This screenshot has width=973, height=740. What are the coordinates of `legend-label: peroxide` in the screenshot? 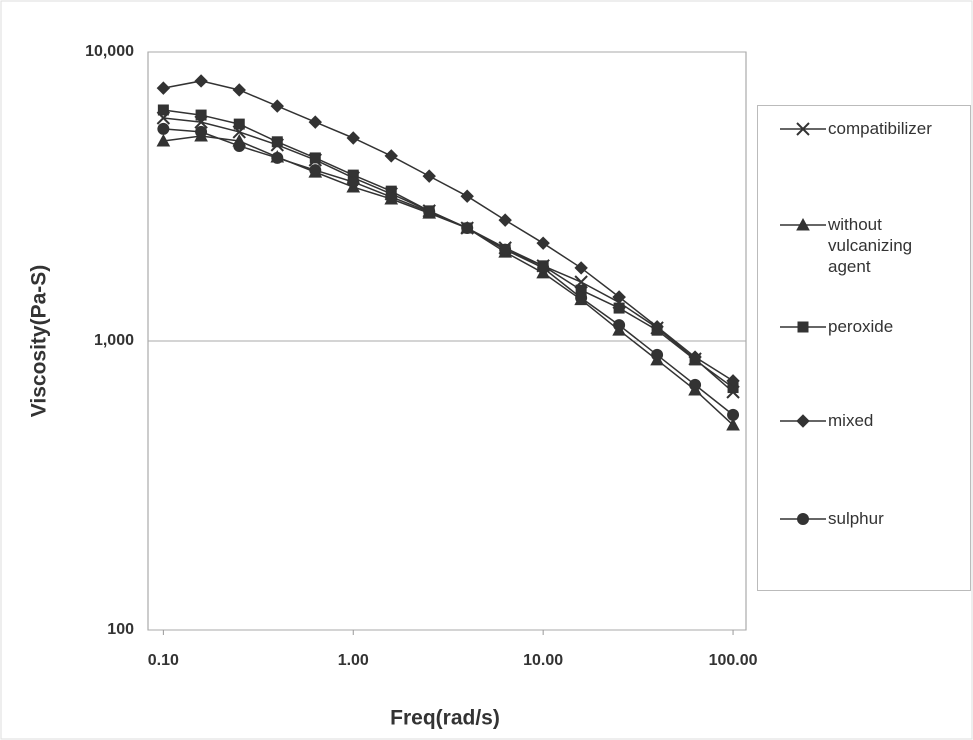 It's located at (861, 326).